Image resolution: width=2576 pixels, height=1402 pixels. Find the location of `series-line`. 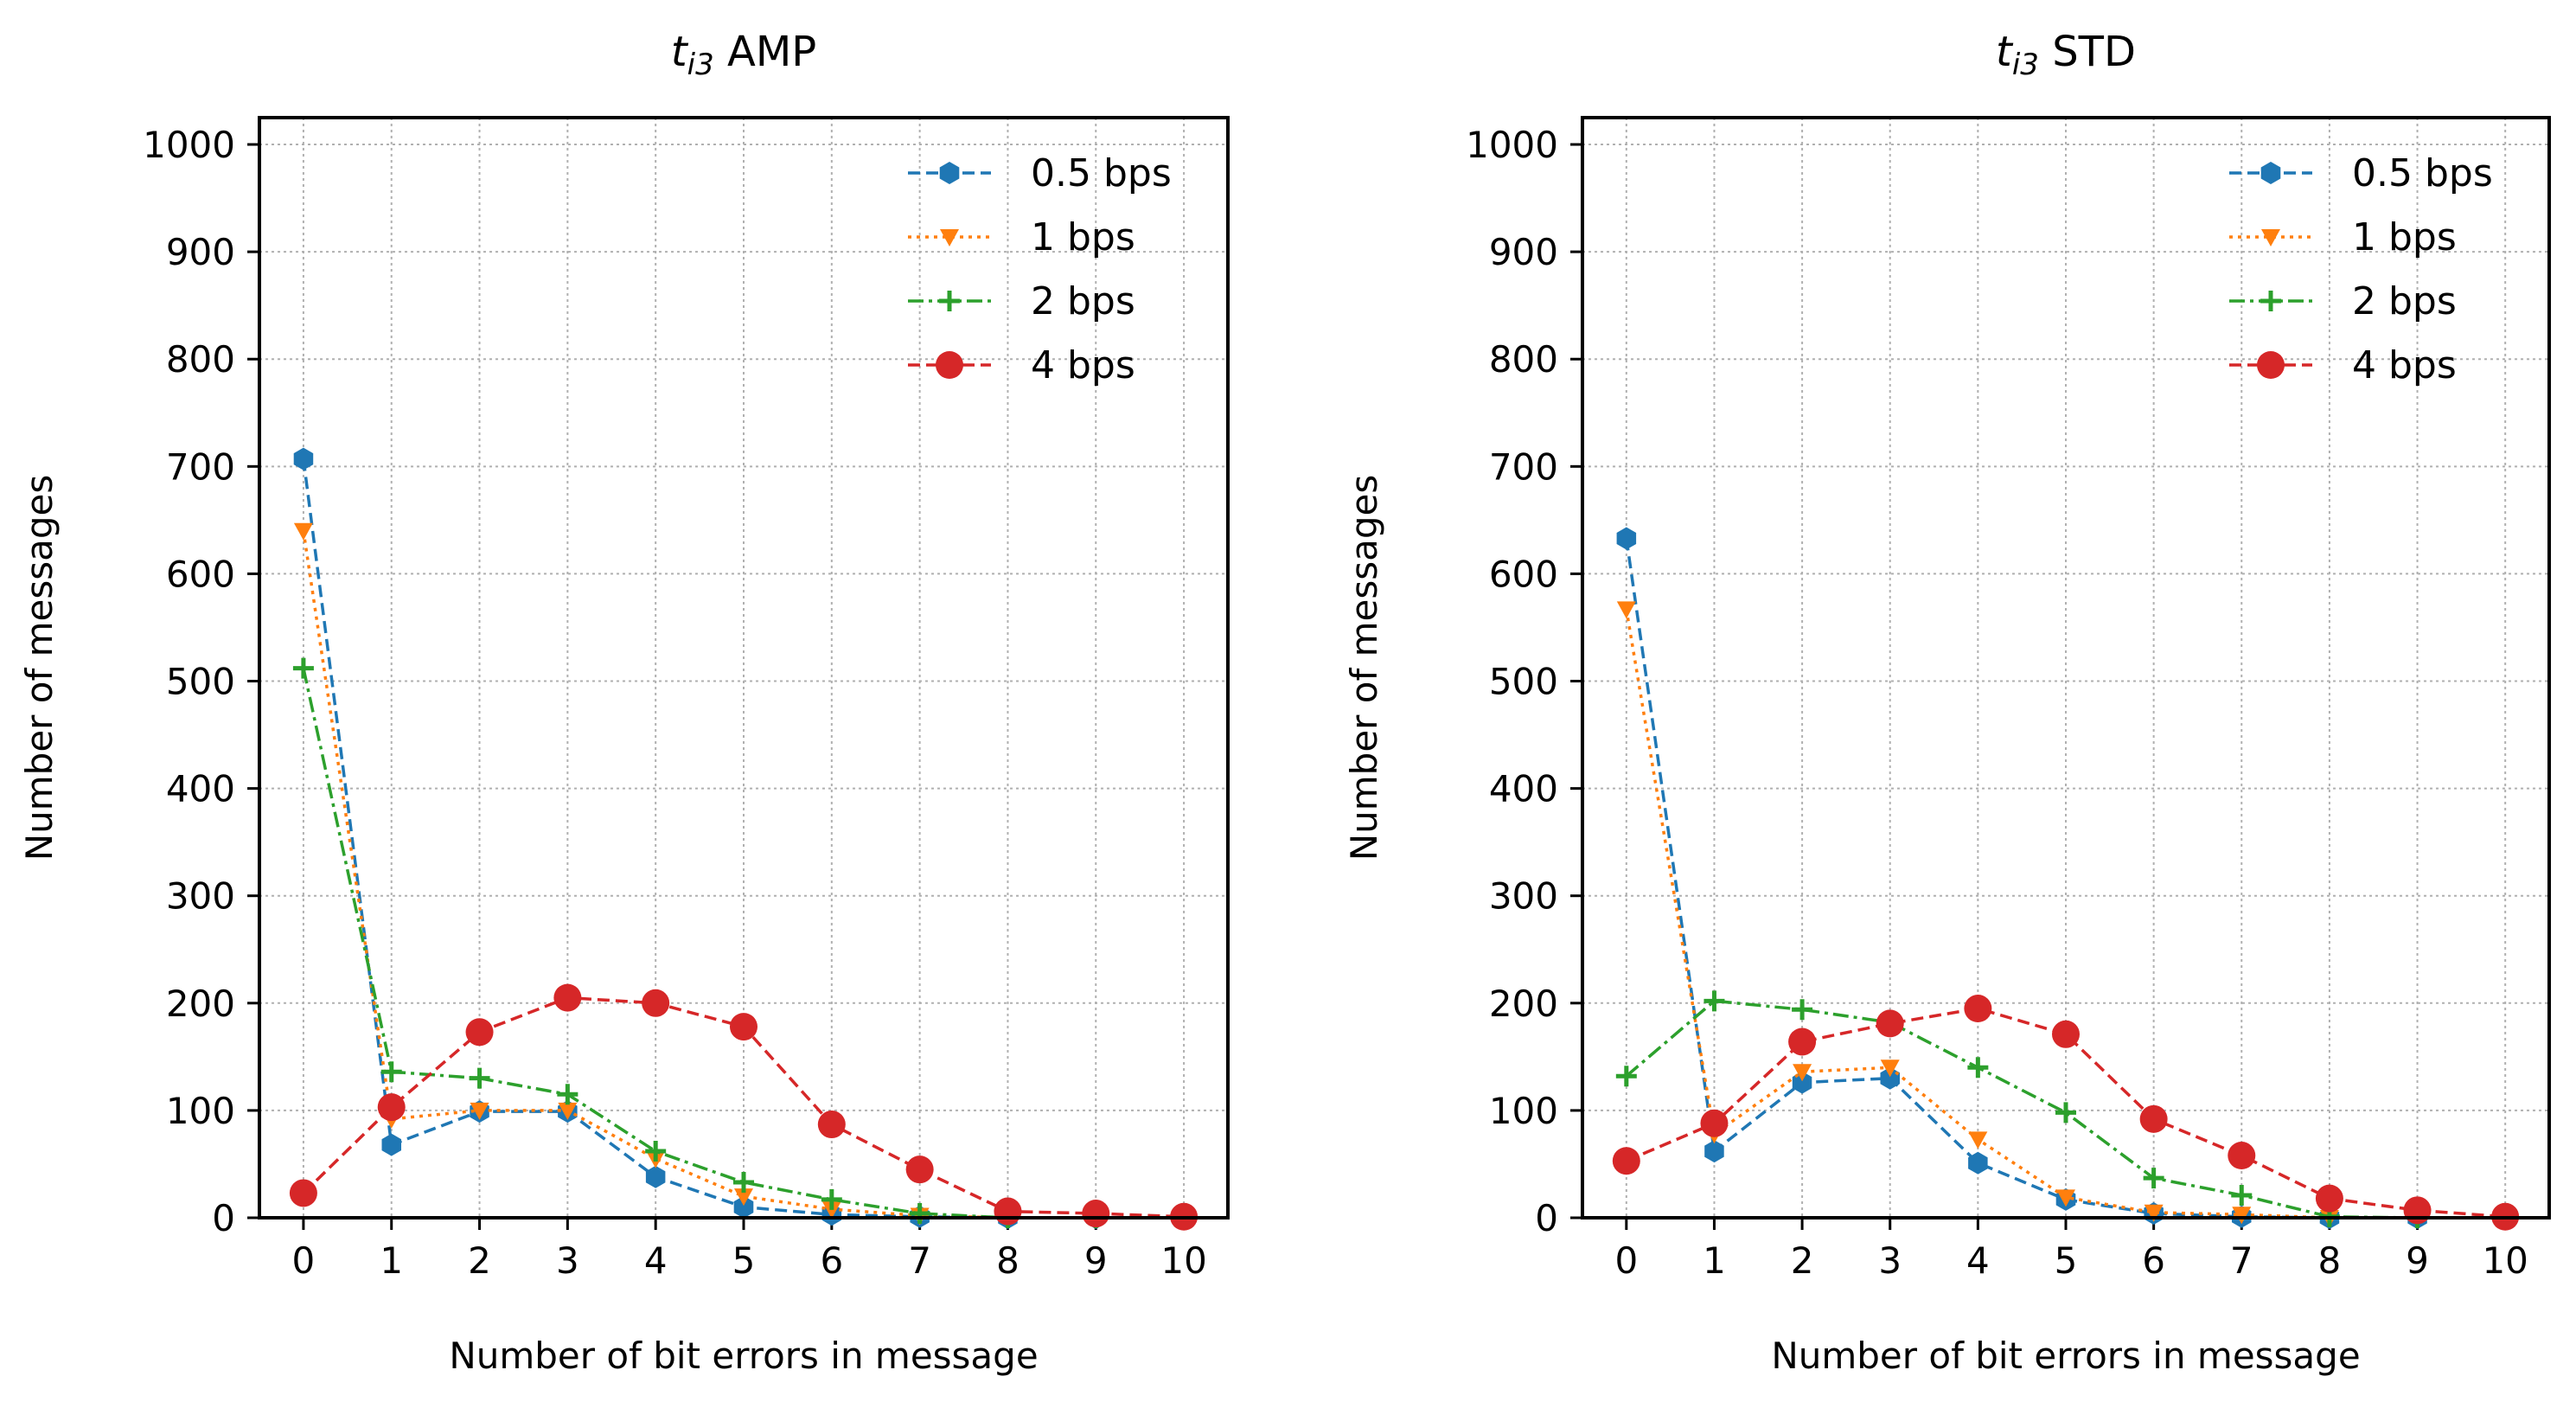

series-line is located at coordinates (2066, 1113).